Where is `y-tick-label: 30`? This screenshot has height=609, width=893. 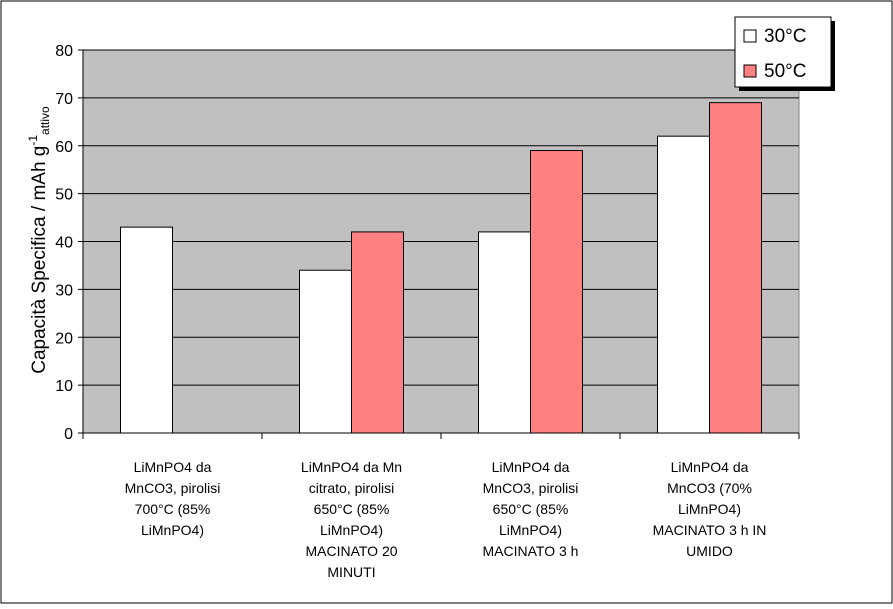
y-tick-label: 30 is located at coordinates (64, 290).